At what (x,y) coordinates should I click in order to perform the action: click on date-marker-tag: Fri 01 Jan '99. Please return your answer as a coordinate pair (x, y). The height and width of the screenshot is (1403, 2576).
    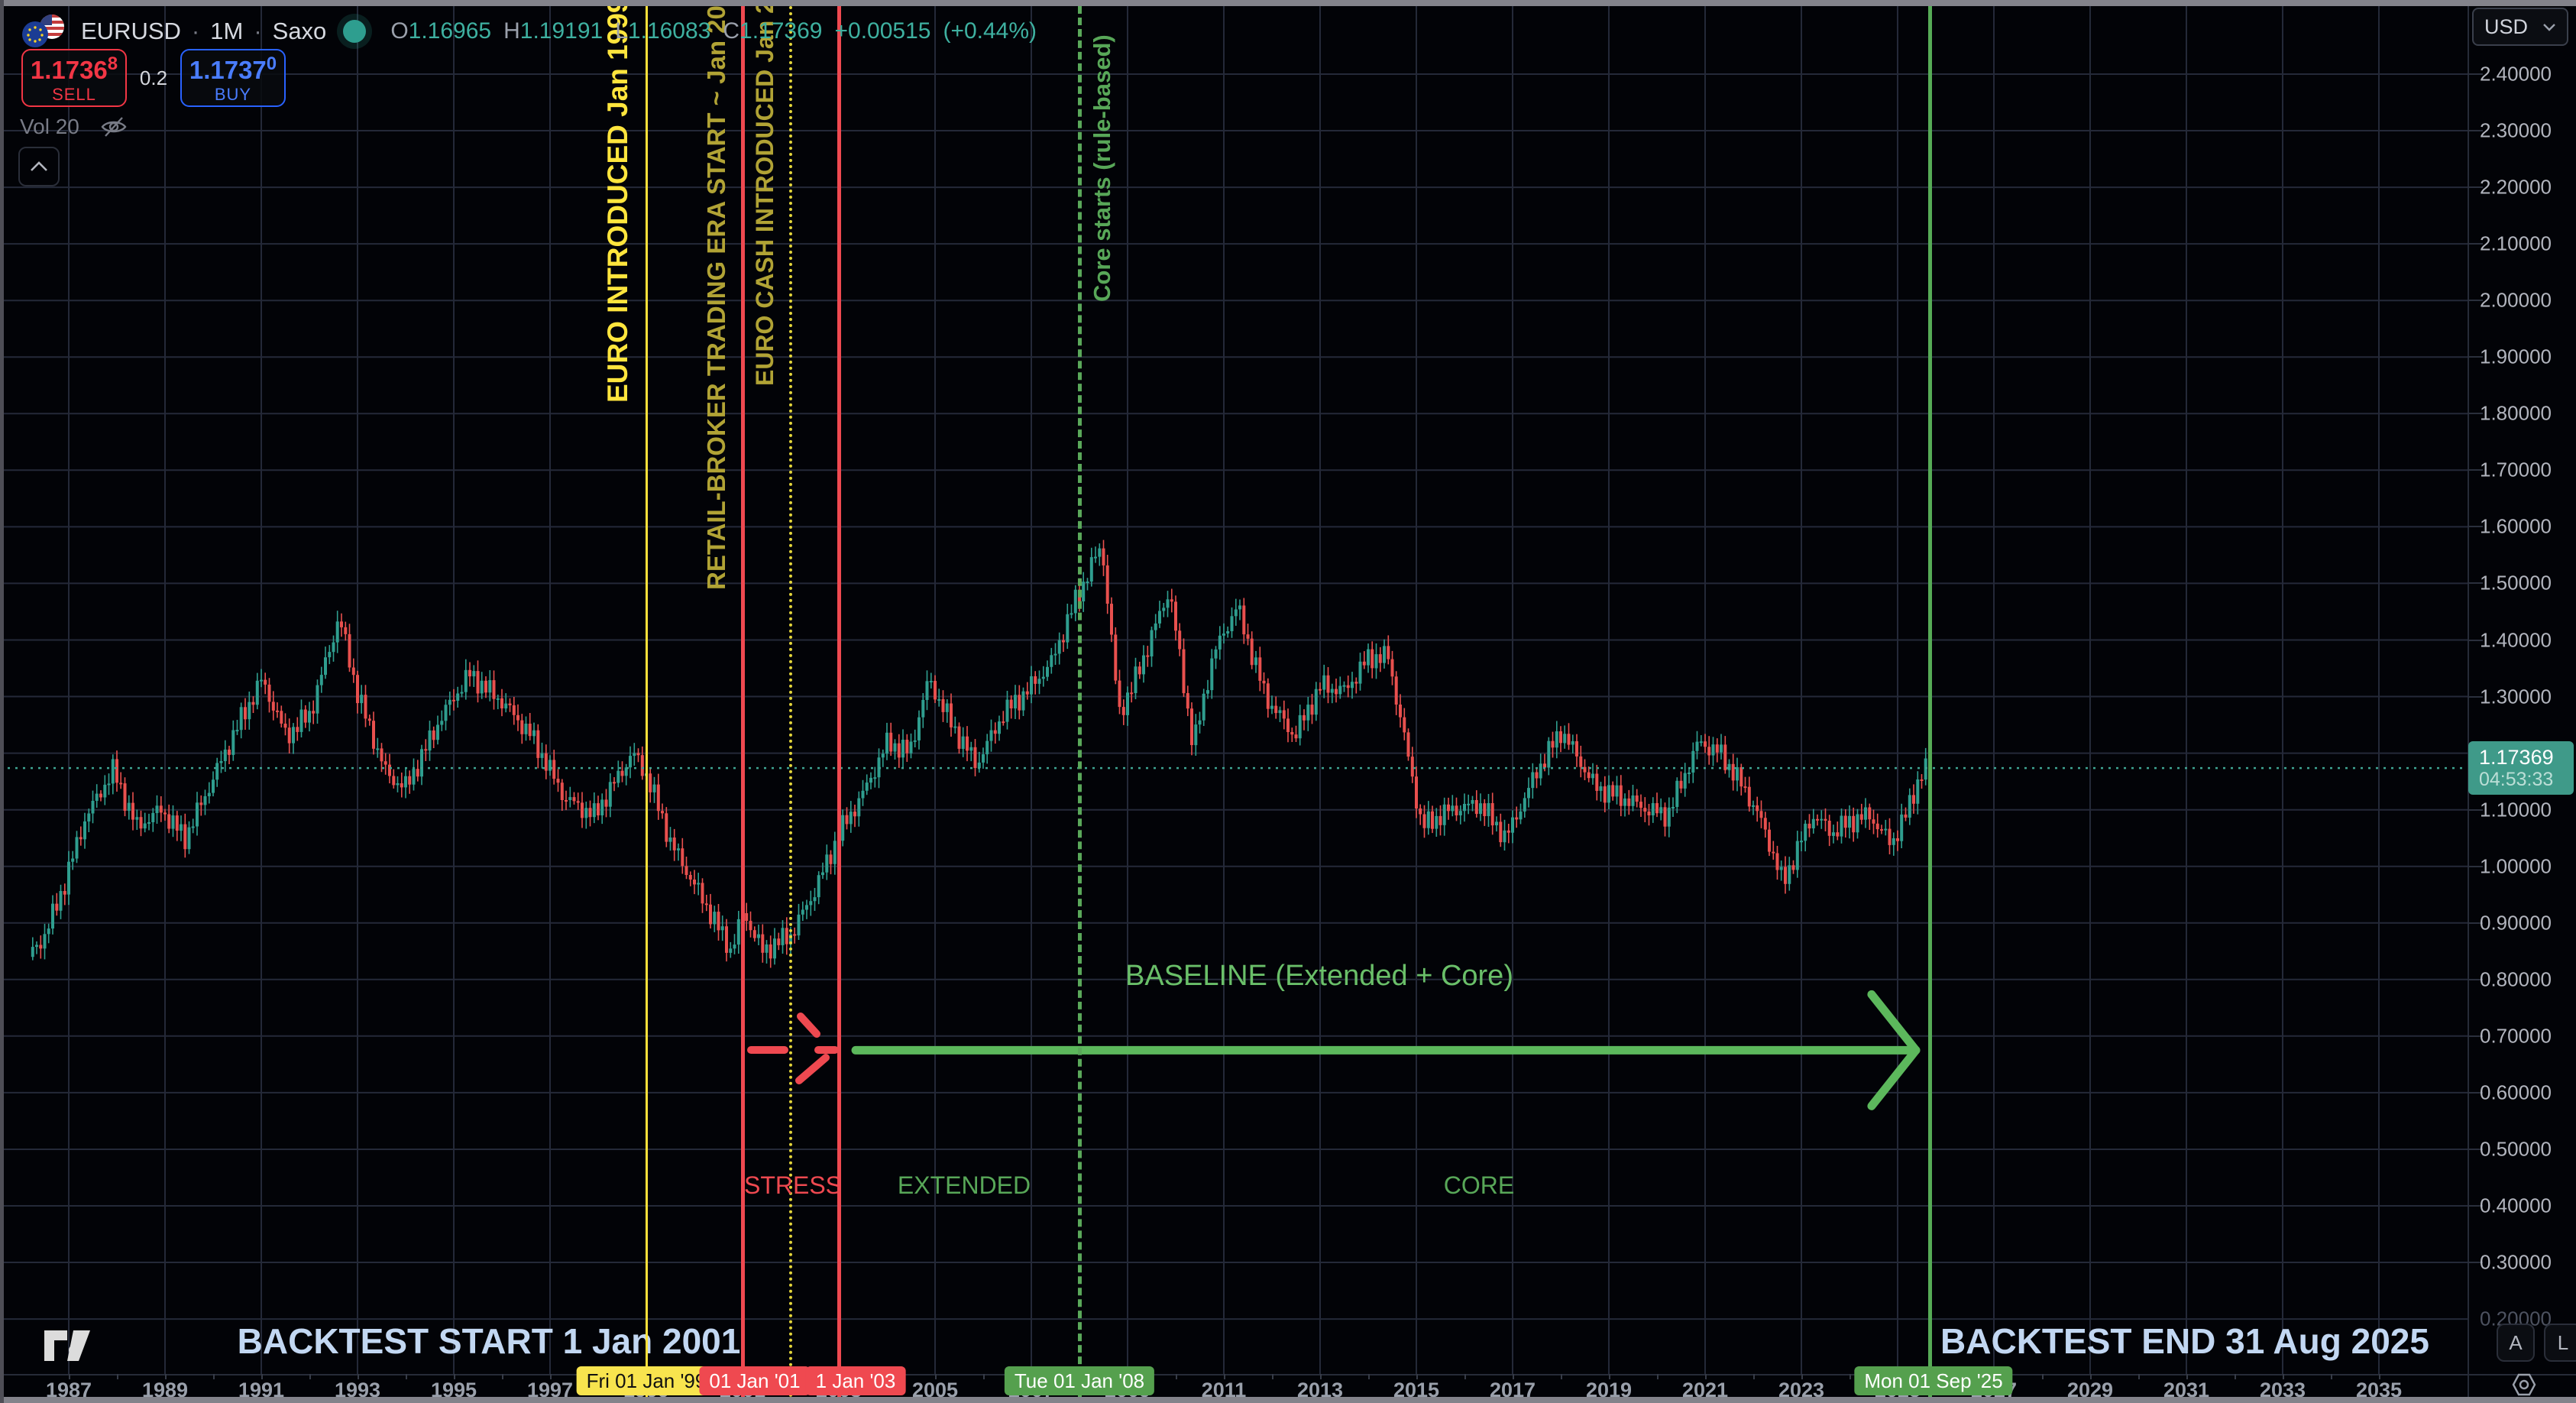
    Looking at the image, I should click on (646, 1380).